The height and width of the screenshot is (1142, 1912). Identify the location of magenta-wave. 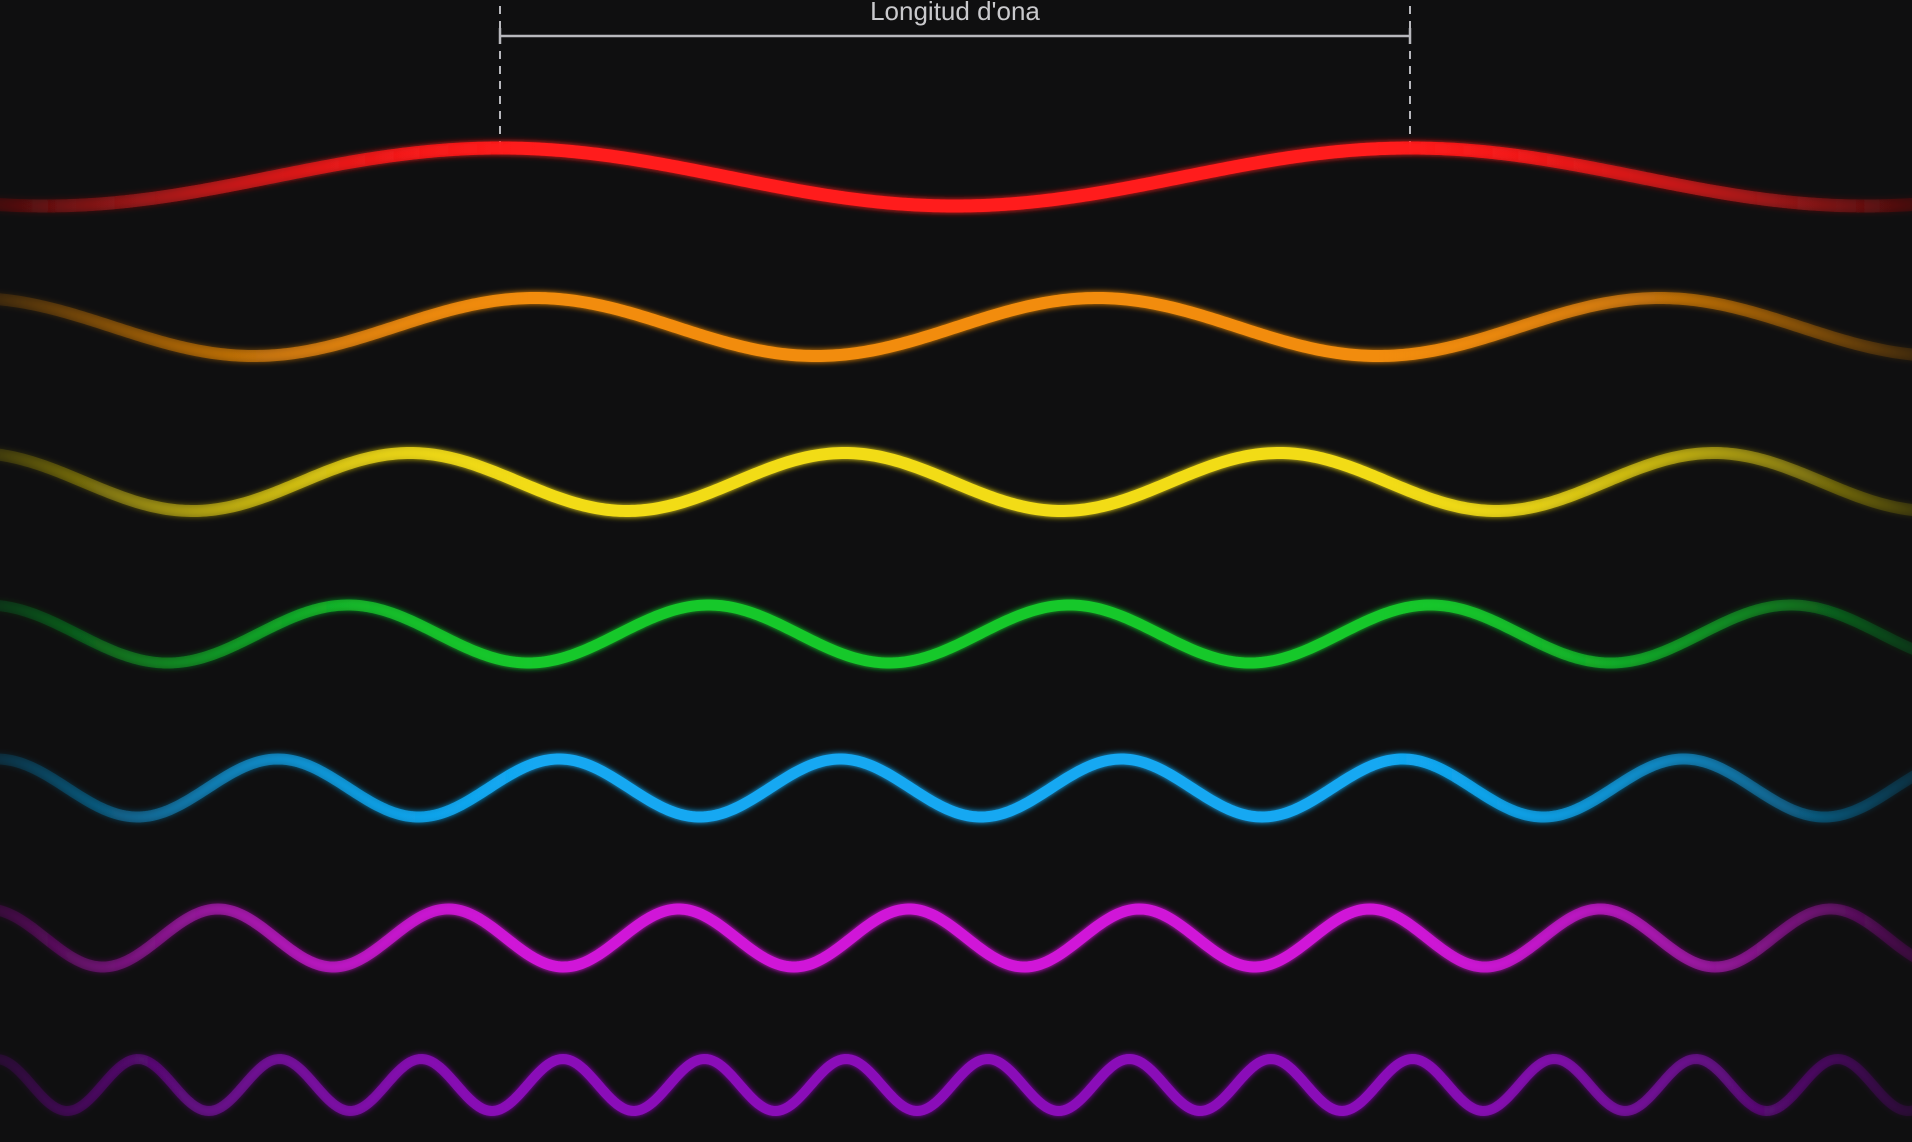
(956, 938).